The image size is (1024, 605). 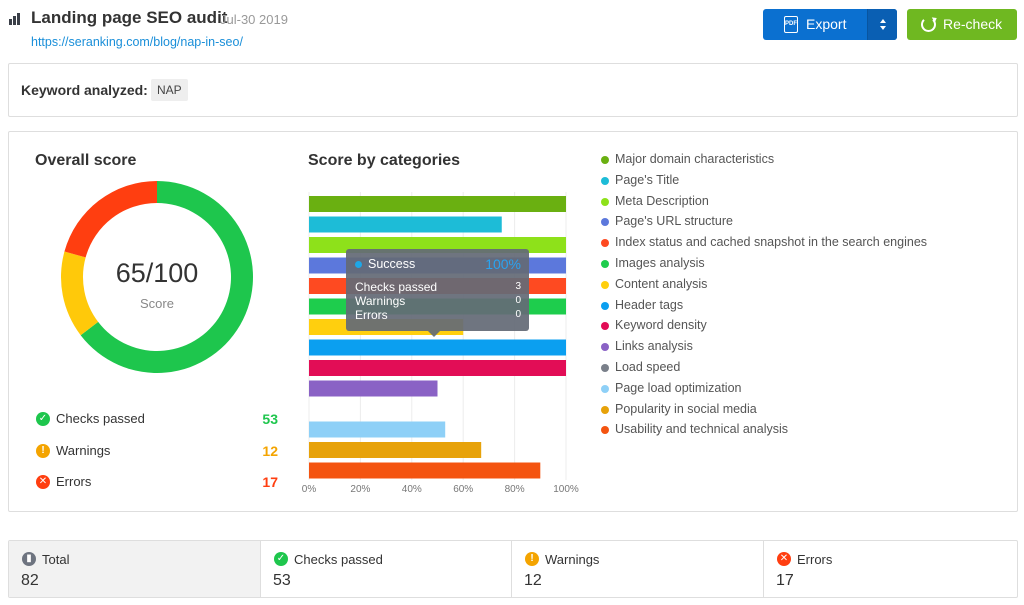 I want to click on tooltip-row-value: 3, so click(x=518, y=286).